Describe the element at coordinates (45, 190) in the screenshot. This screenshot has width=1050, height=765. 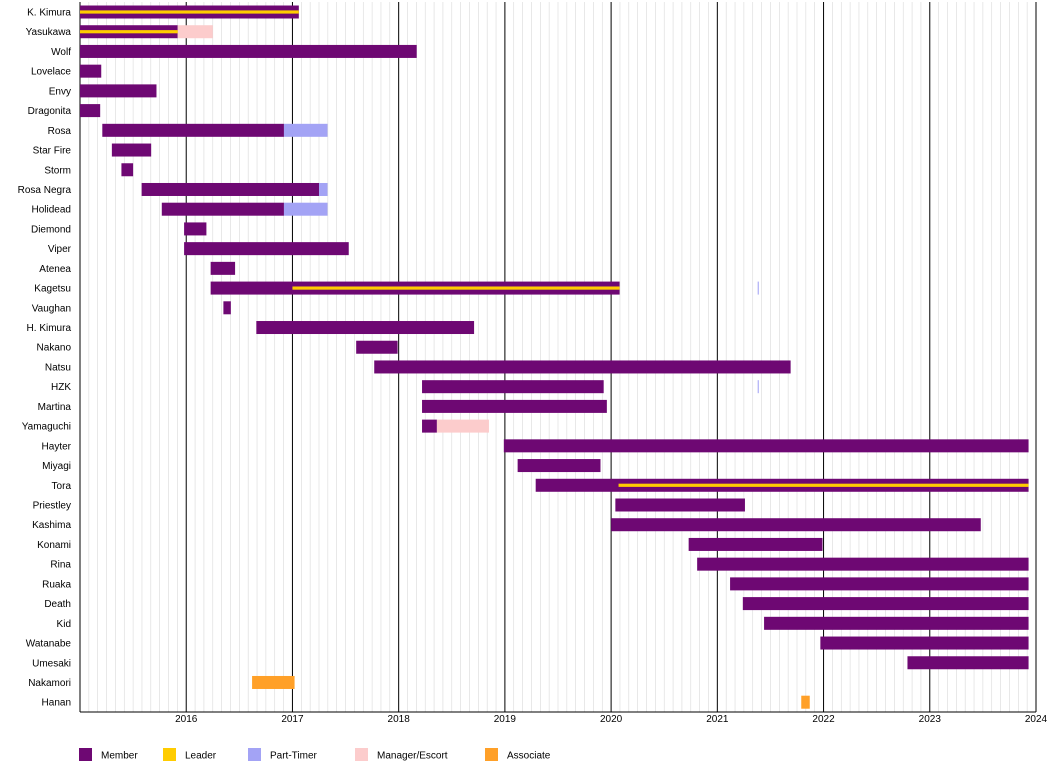
I see `row-label: Rosa Negra` at that location.